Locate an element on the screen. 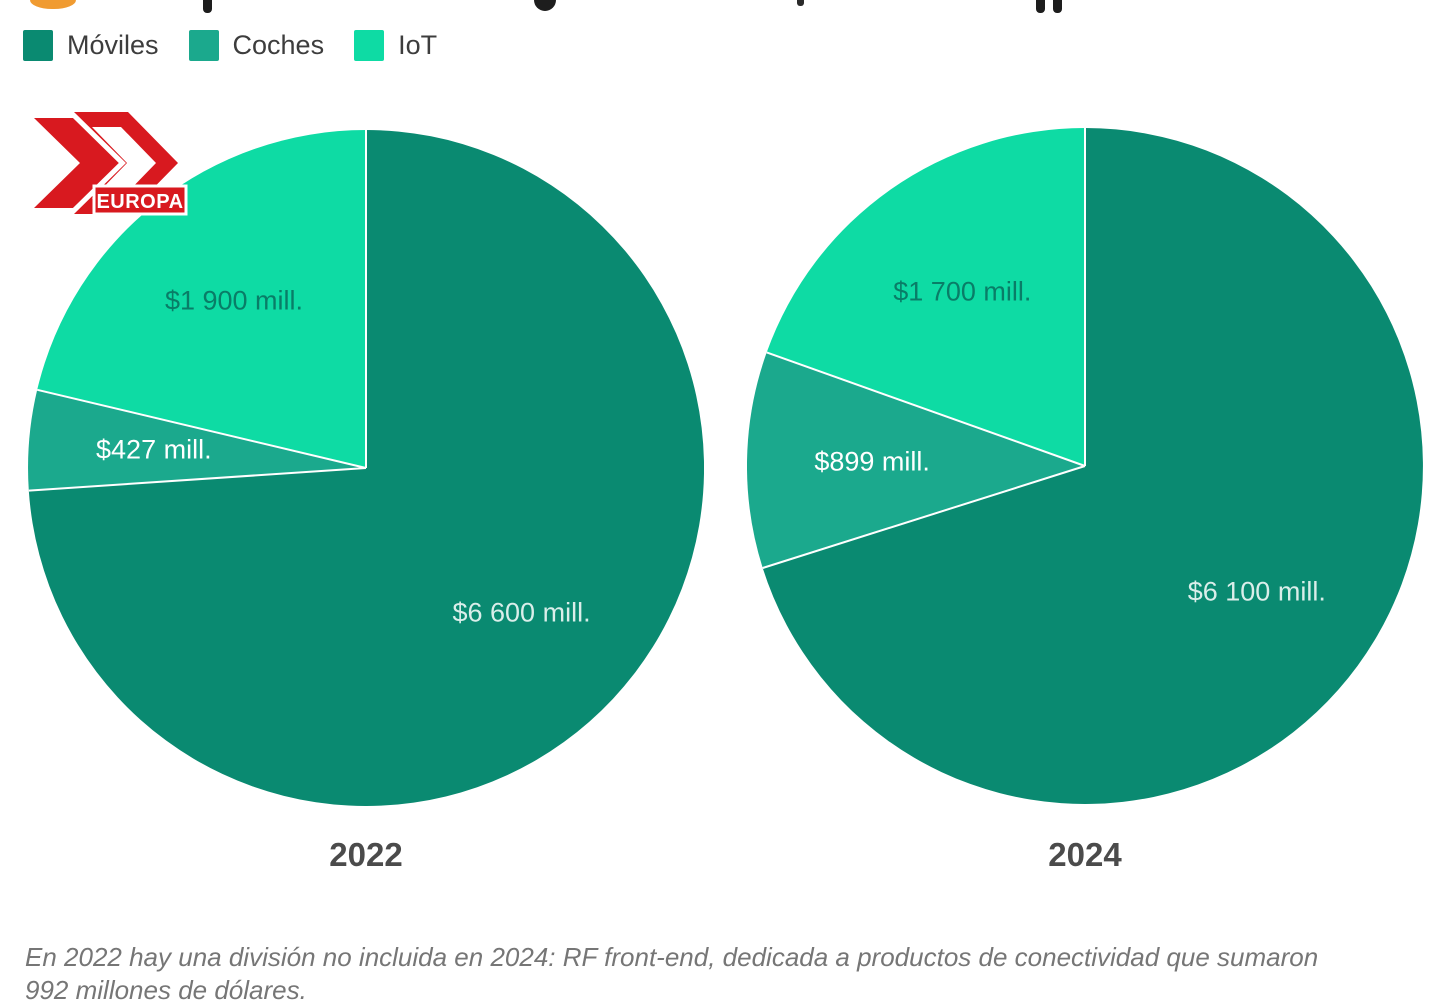 This screenshot has width=1445, height=1000. double-chevron-icon: EUROPA is located at coordinates (108, 163).